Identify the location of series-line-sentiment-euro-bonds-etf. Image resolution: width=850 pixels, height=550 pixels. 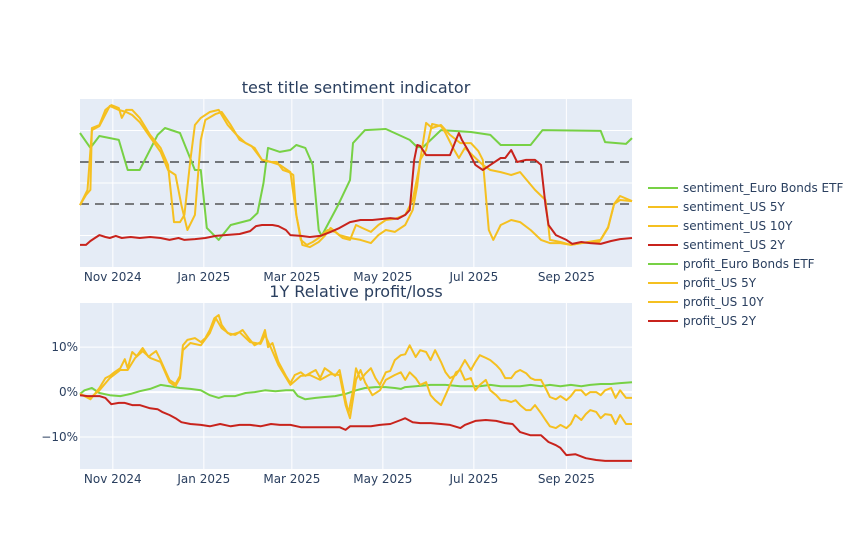
(356, 184).